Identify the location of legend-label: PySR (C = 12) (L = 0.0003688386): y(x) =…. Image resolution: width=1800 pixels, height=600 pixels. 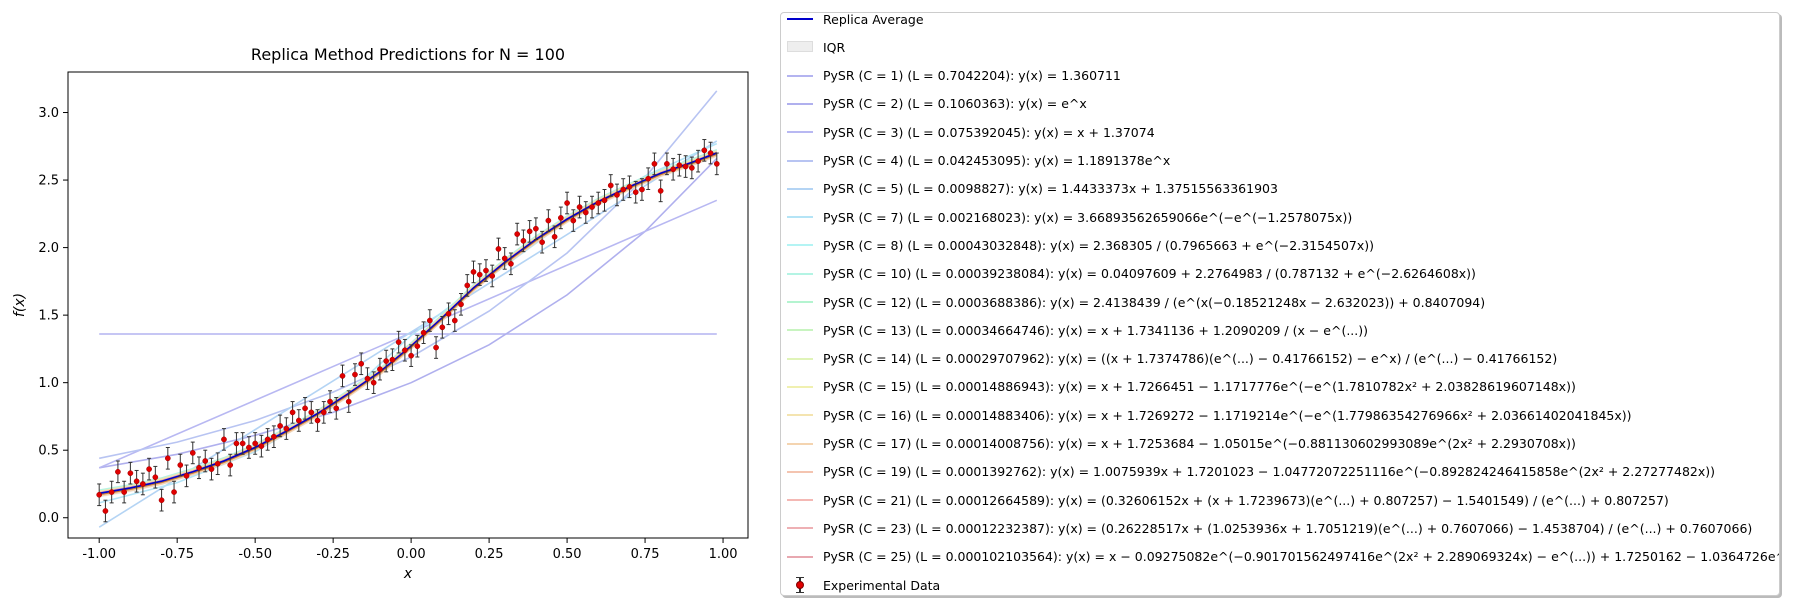
(1154, 302).